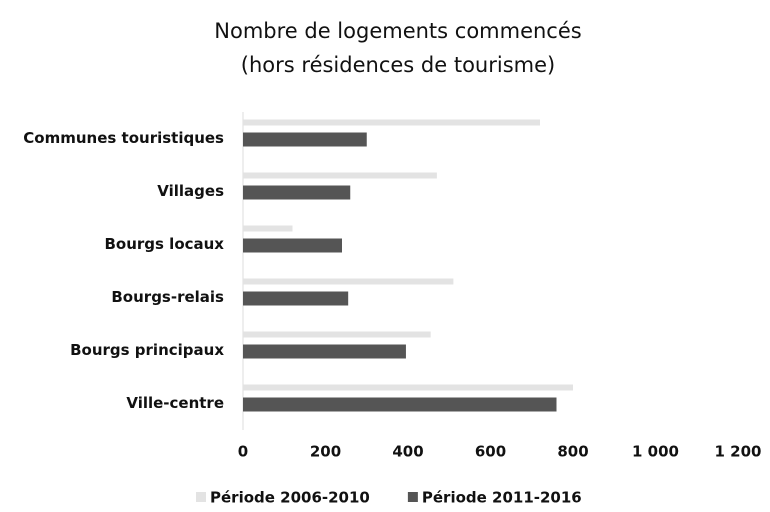 The height and width of the screenshot is (512, 770). I want to click on y-tick-label: Ville-centre, so click(175, 403).